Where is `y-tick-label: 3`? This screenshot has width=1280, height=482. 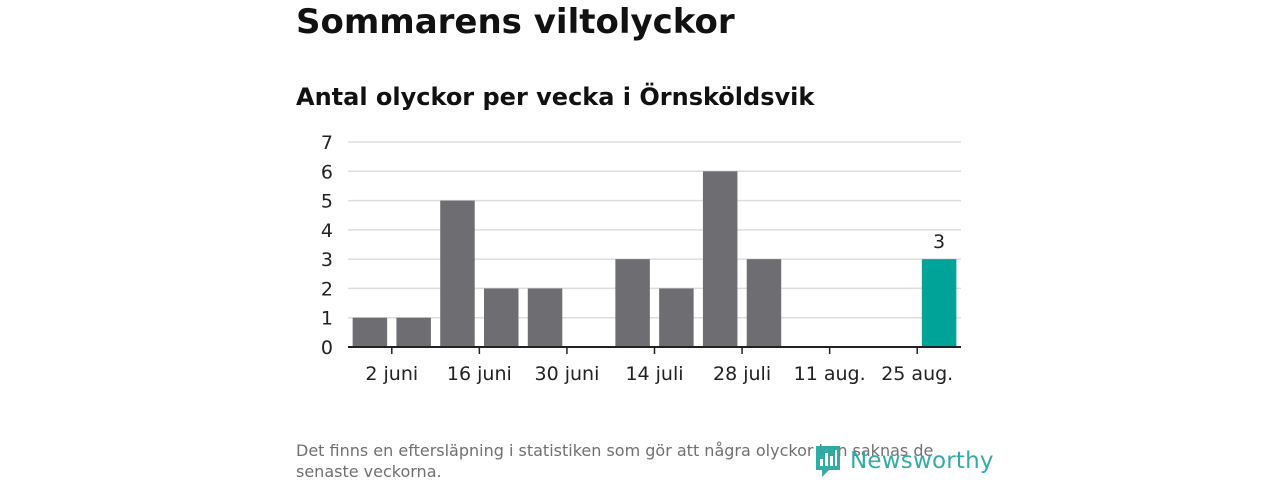 y-tick-label: 3 is located at coordinates (327, 260).